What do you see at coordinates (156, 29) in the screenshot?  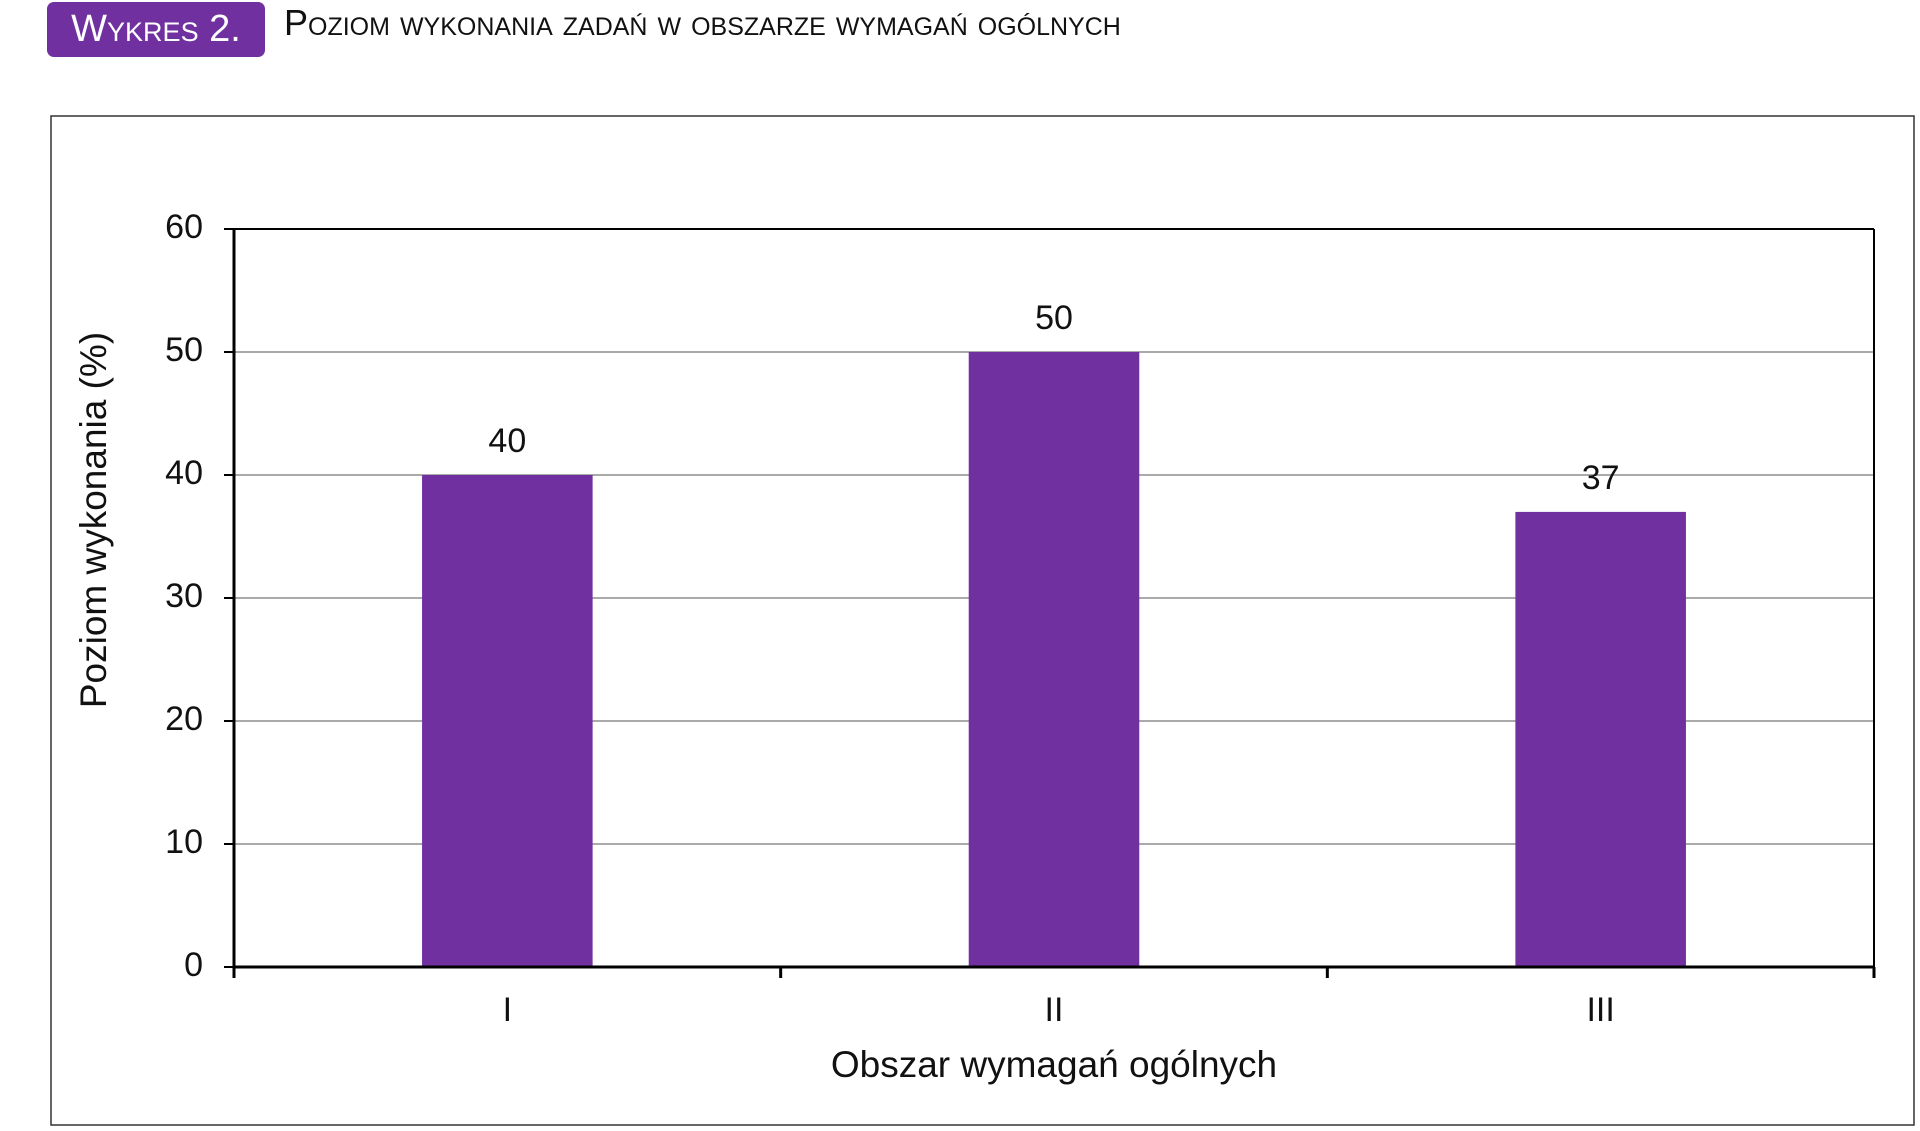 I see `figure-badge: Wykres 2.` at bounding box center [156, 29].